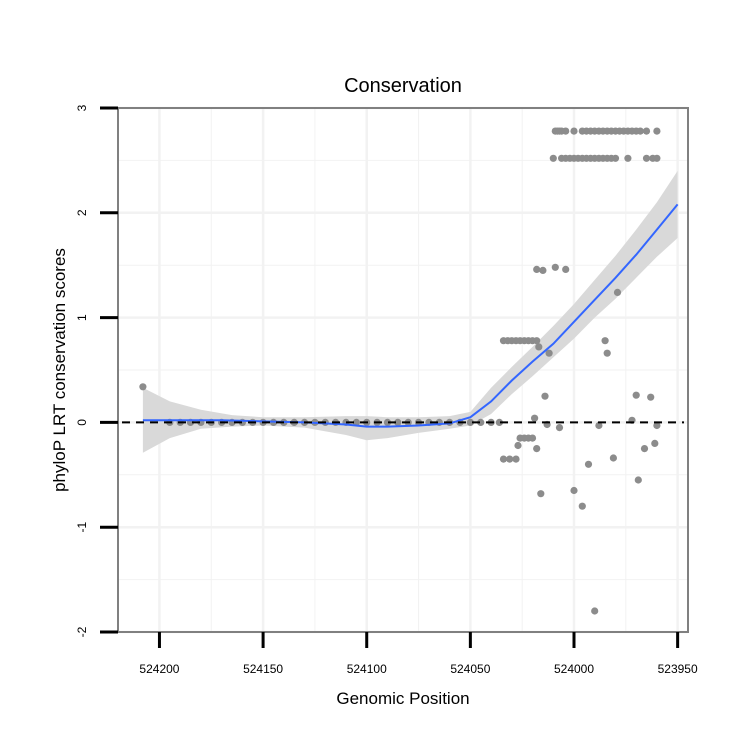  I want to click on x-tick-label: 524000, so click(574, 669).